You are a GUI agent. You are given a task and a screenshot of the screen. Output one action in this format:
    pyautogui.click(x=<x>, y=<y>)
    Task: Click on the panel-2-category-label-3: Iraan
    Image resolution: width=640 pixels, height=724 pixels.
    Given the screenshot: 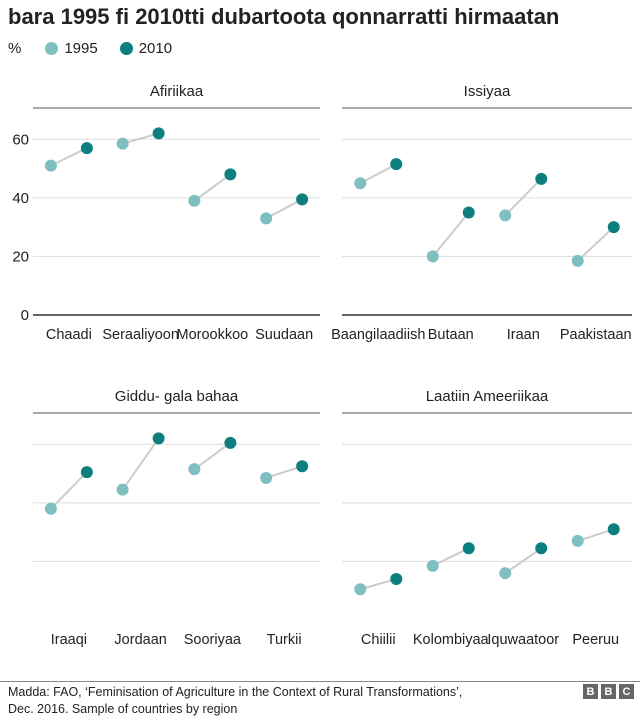 What is the action you would take?
    pyautogui.click(x=523, y=335)
    